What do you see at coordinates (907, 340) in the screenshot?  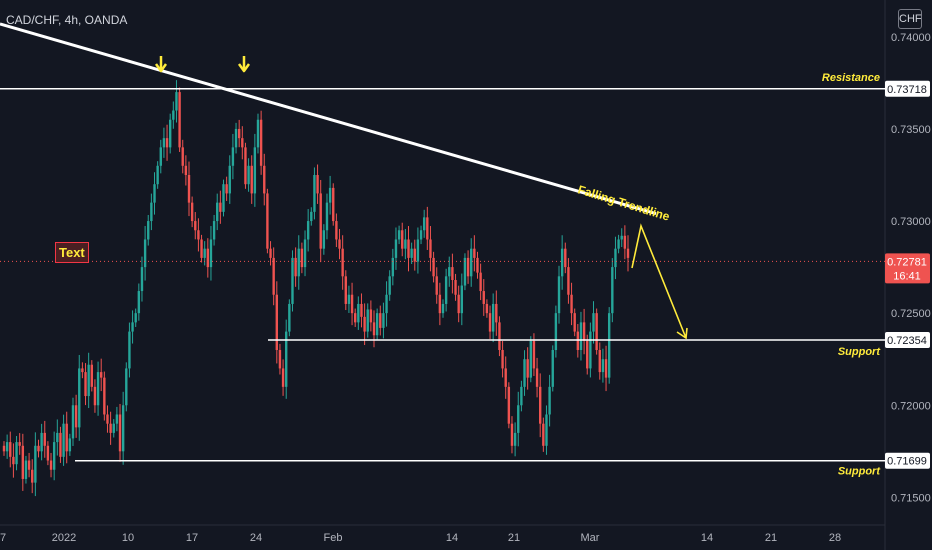 I see `support-price-tag-upper-bg` at bounding box center [907, 340].